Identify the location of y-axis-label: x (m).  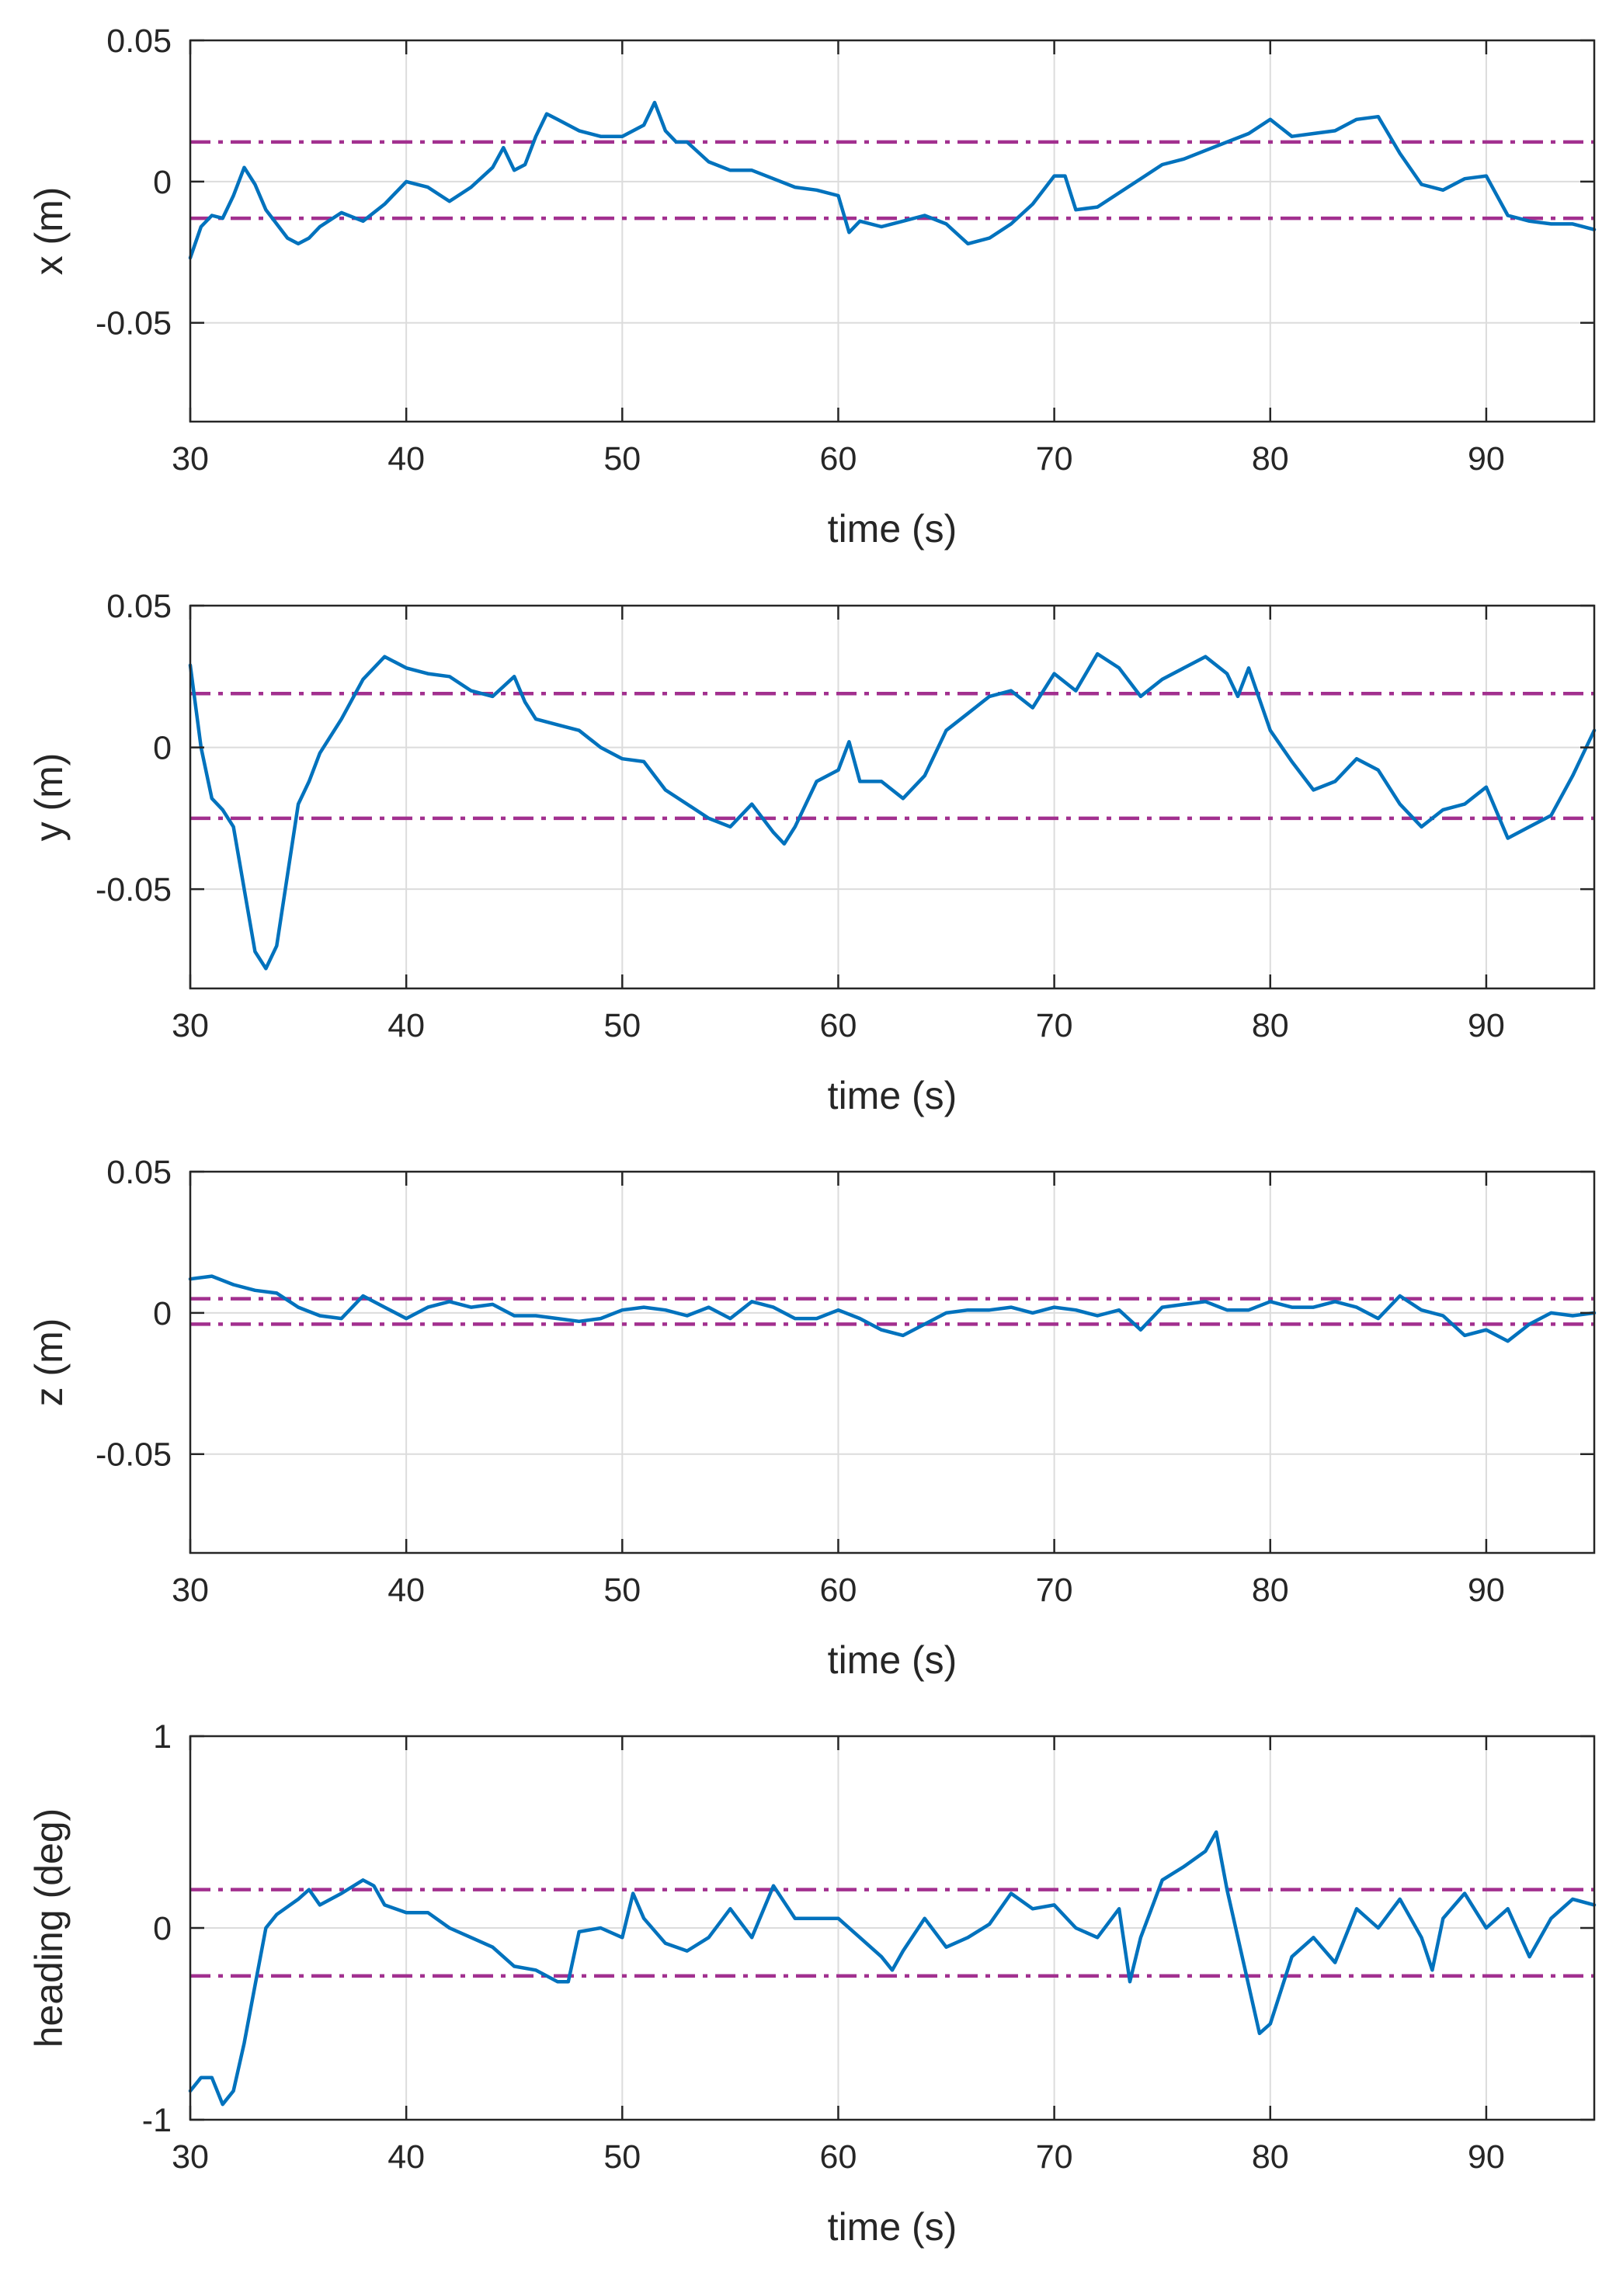
(49, 231).